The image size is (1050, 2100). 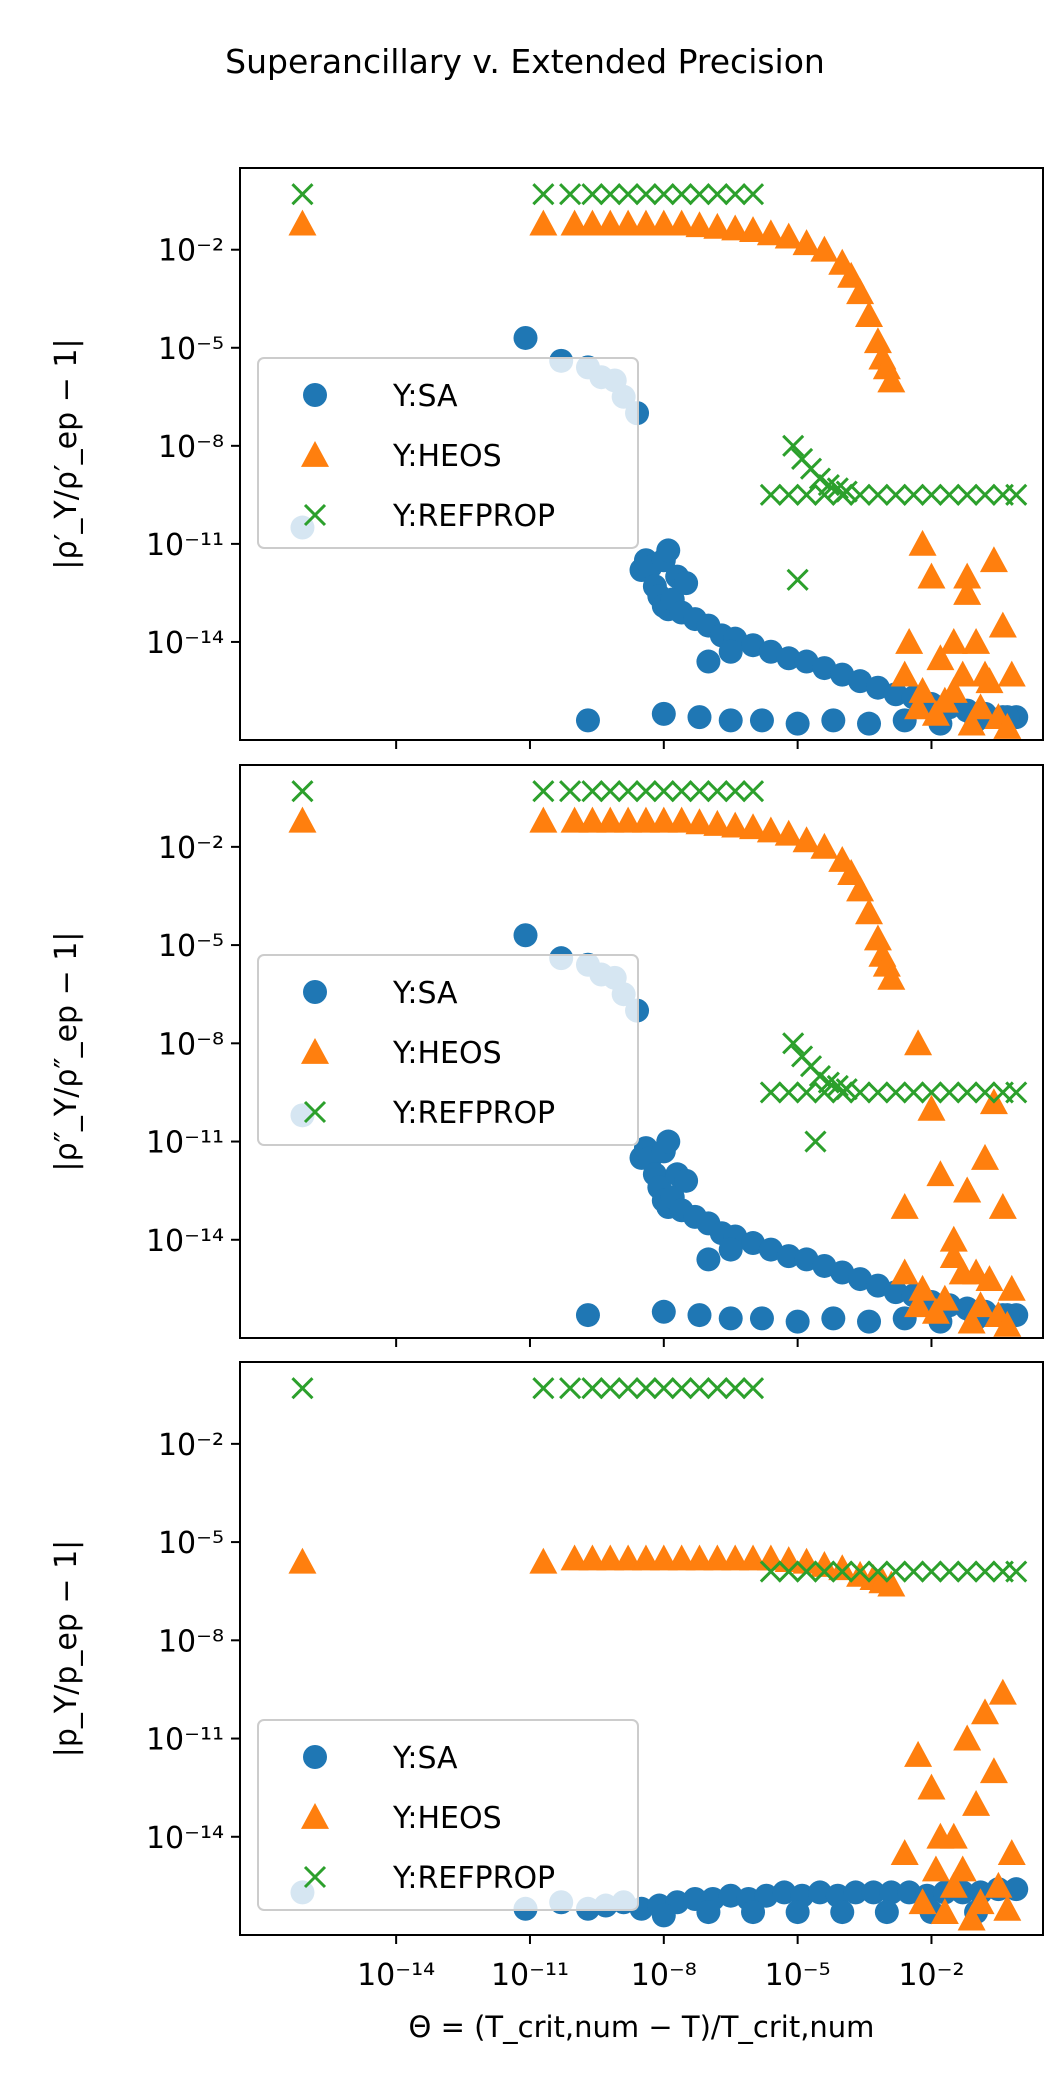 I want to click on x-tick-label: 10⁻², so click(x=931, y=1975).